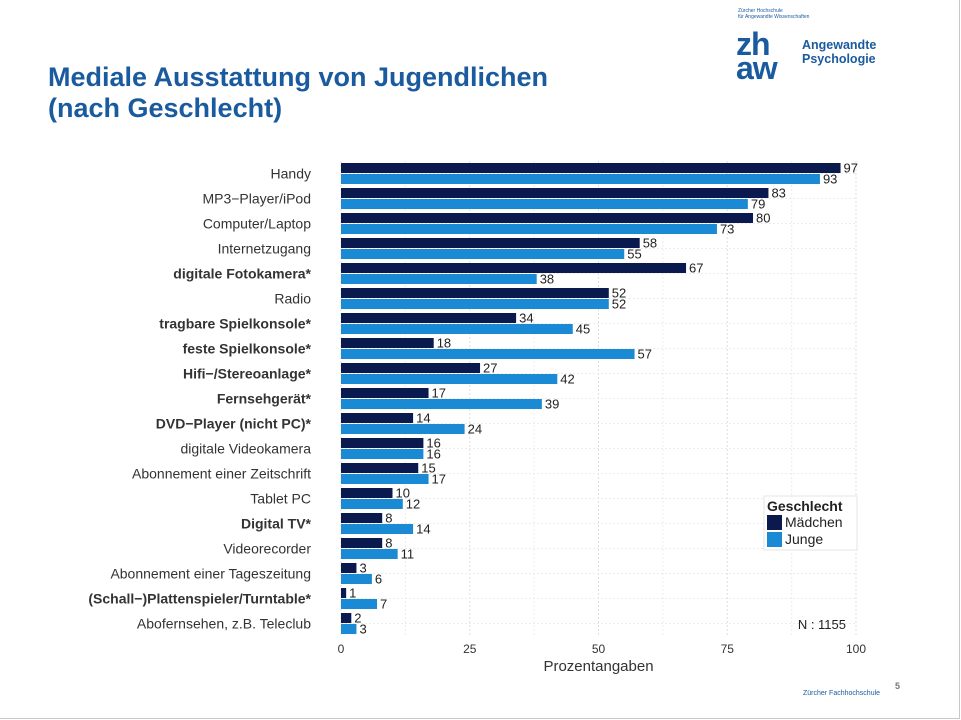 This screenshot has width=961, height=720. I want to click on value-label-junge: 55, so click(634, 254).